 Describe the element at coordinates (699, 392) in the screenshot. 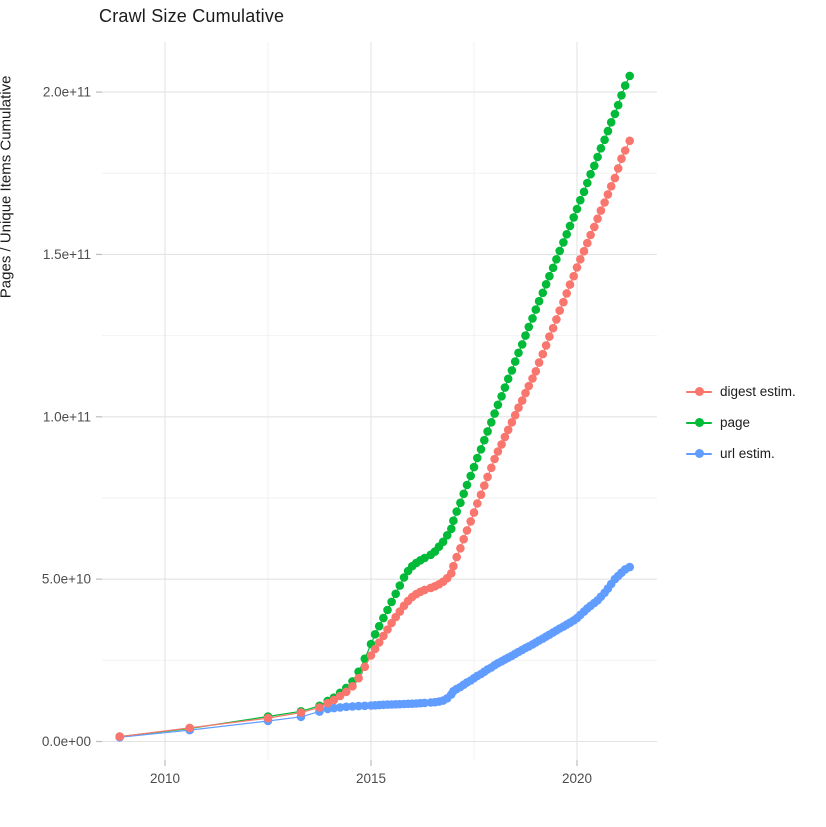

I see `legend-key-digest-estim-icon` at that location.